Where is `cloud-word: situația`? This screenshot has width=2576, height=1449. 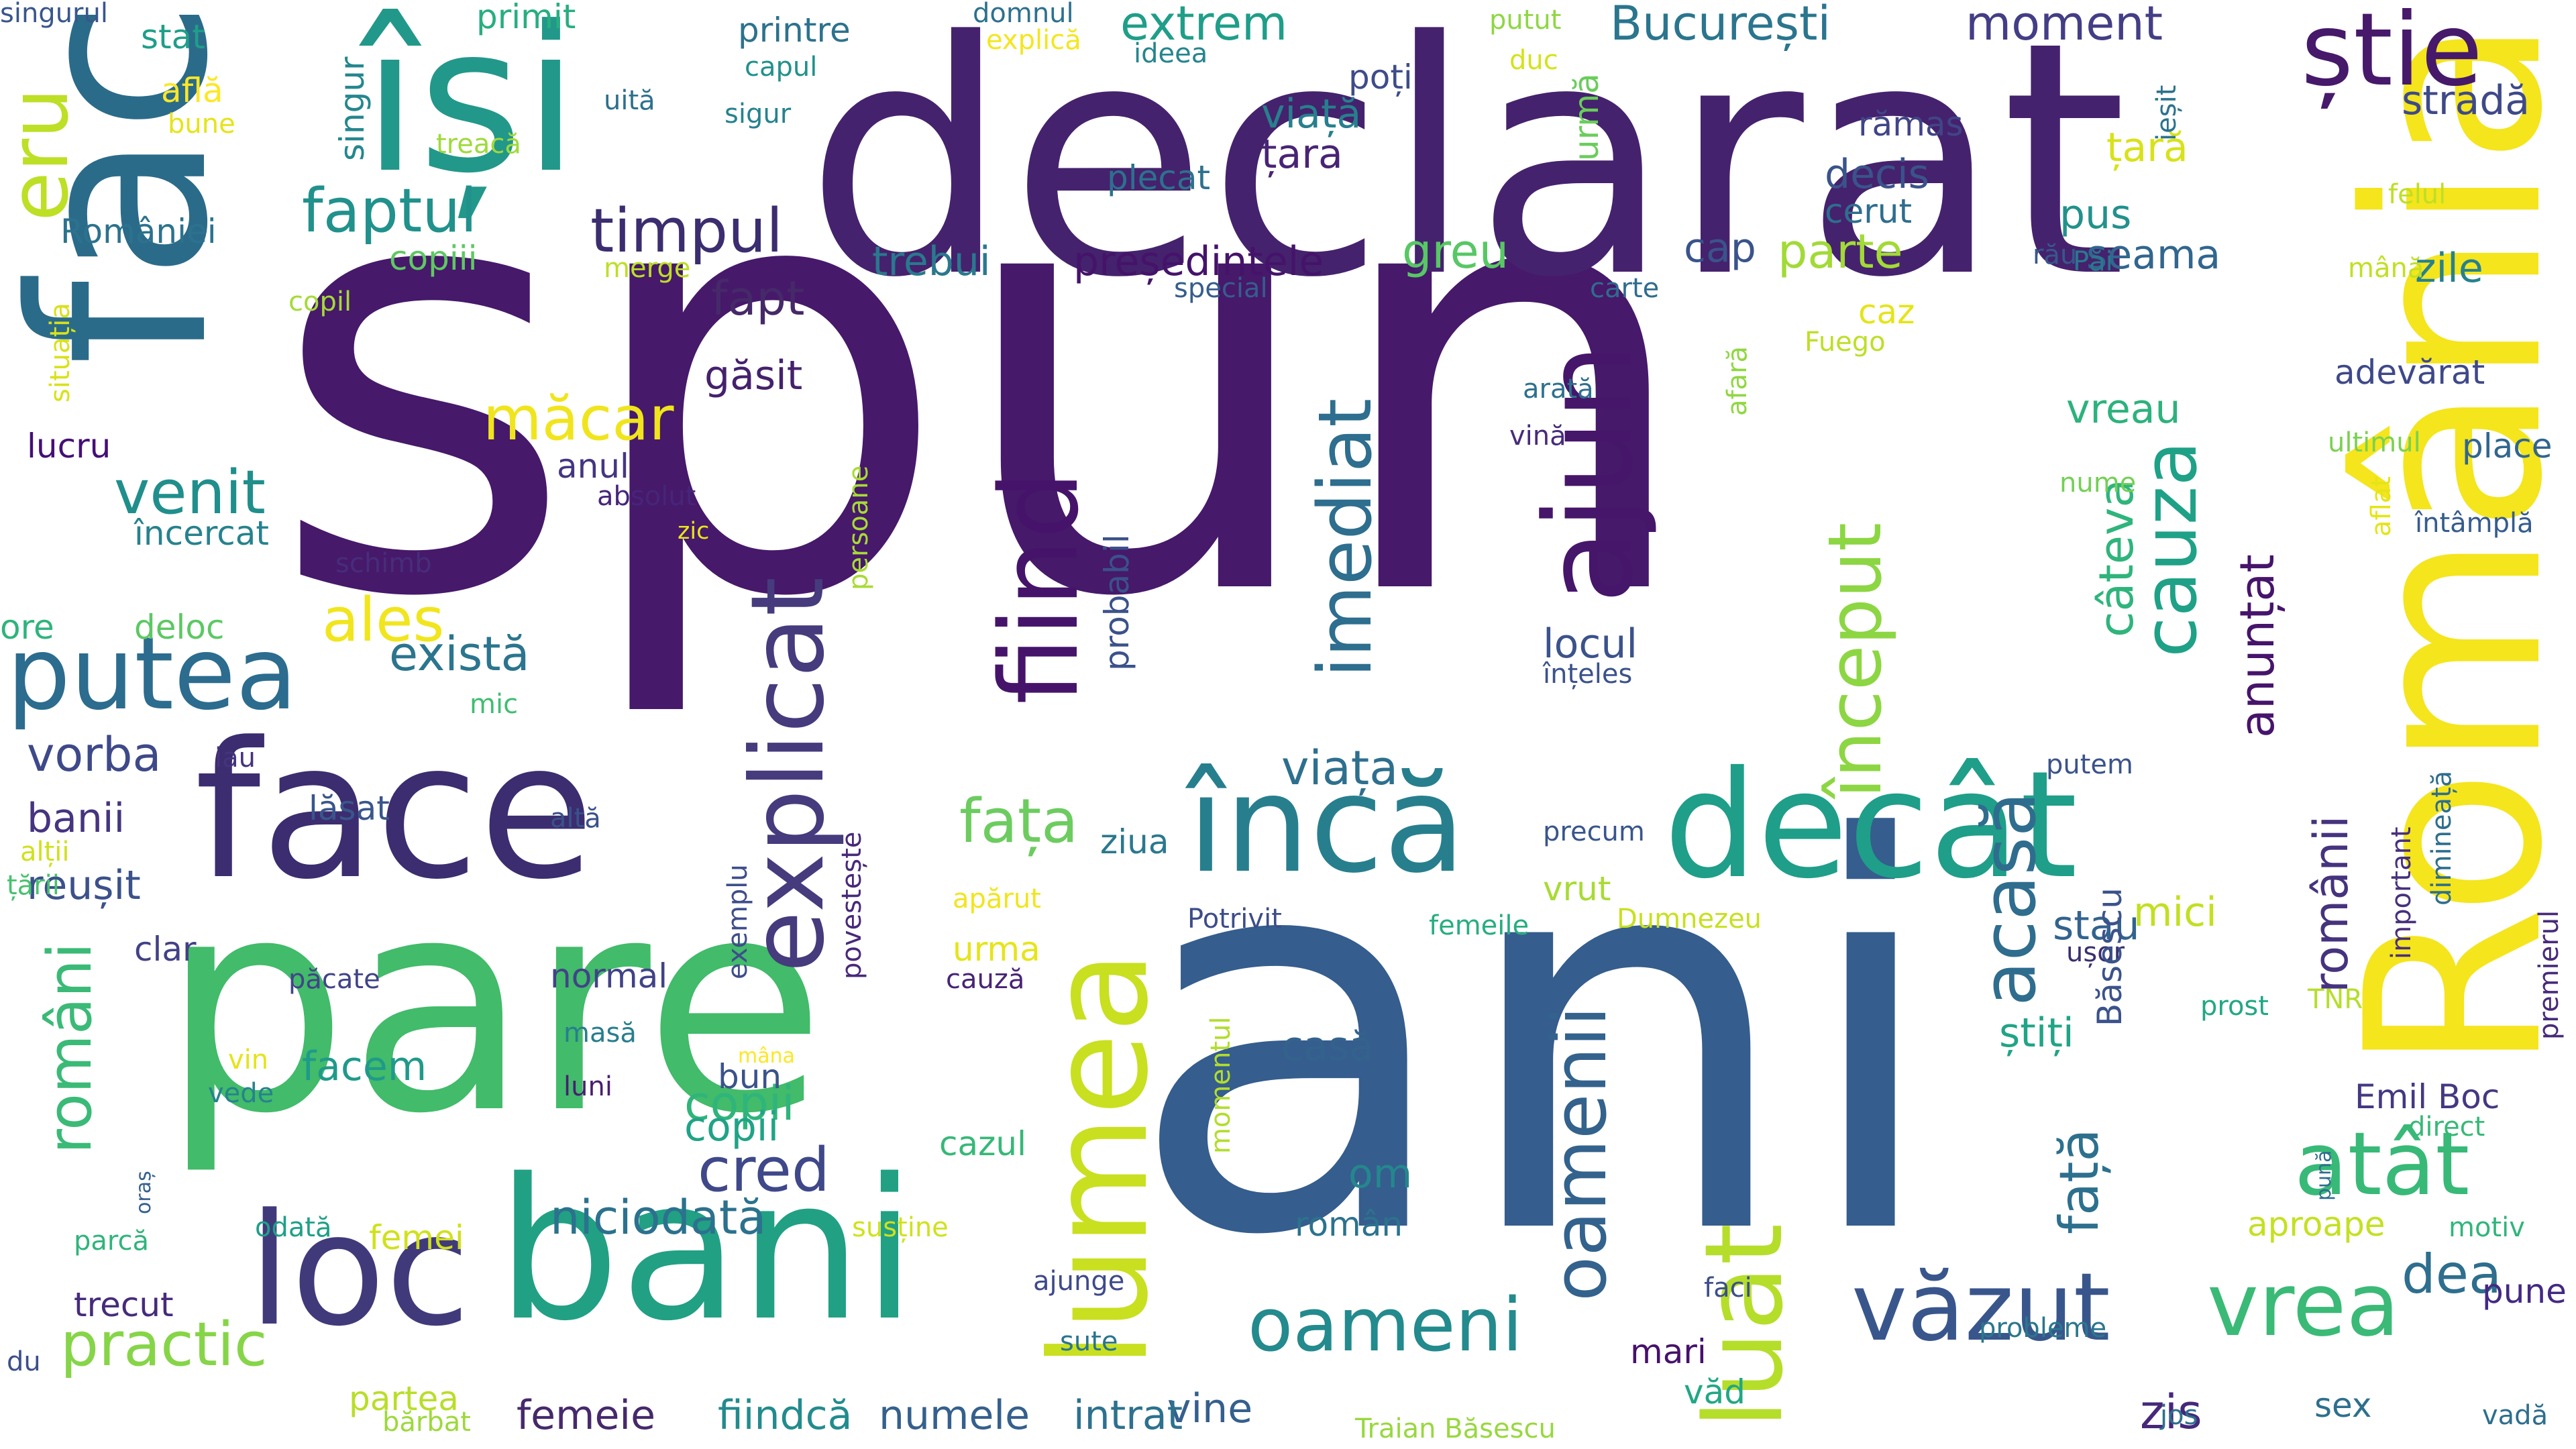
cloud-word: situația is located at coordinates (60, 352).